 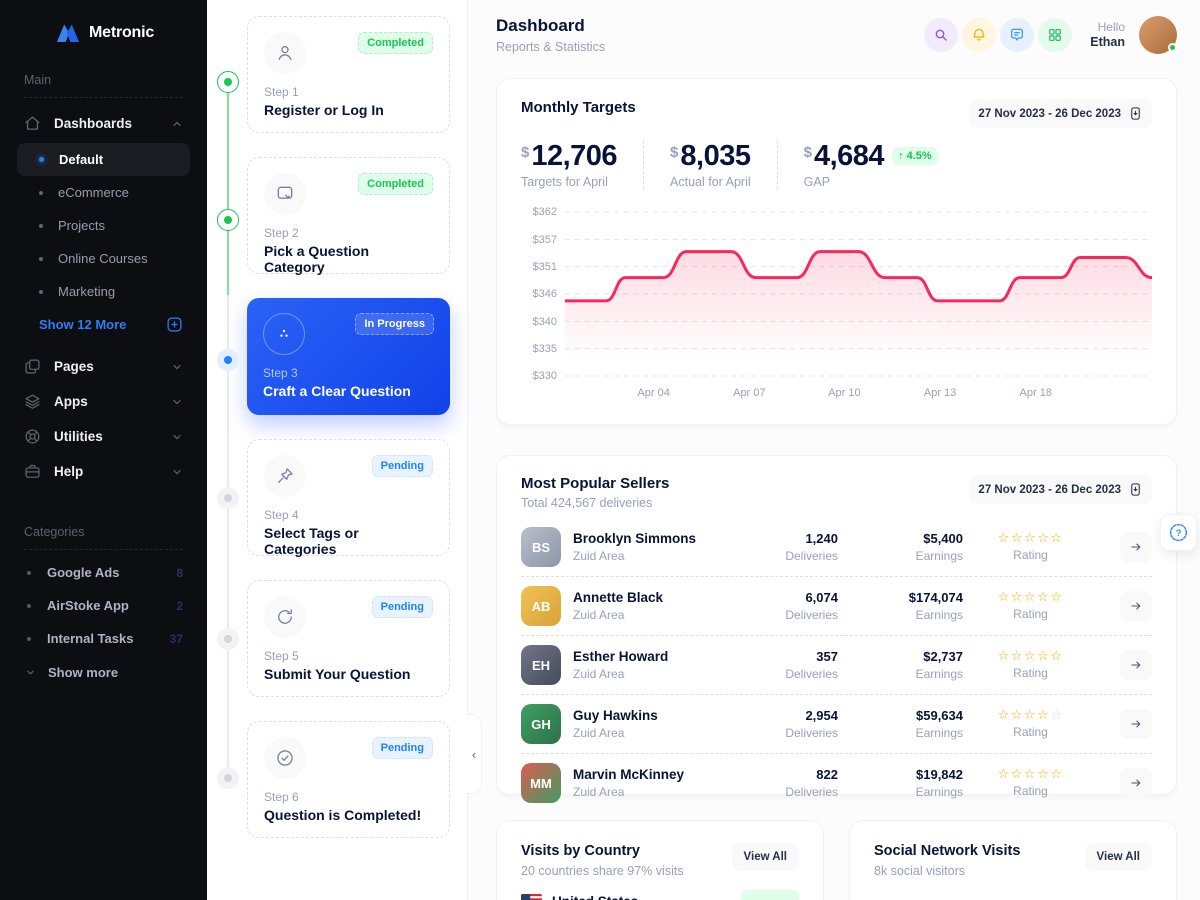 What do you see at coordinates (635, 538) in the screenshot?
I see `seller-name: Brooklyn Simmons` at bounding box center [635, 538].